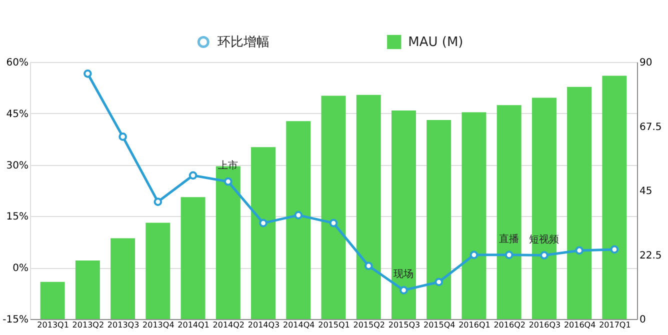 Image resolution: width=668 pixels, height=335 pixels. What do you see at coordinates (369, 325) in the screenshot?
I see `x-tick-label: 2015Q2` at bounding box center [369, 325].